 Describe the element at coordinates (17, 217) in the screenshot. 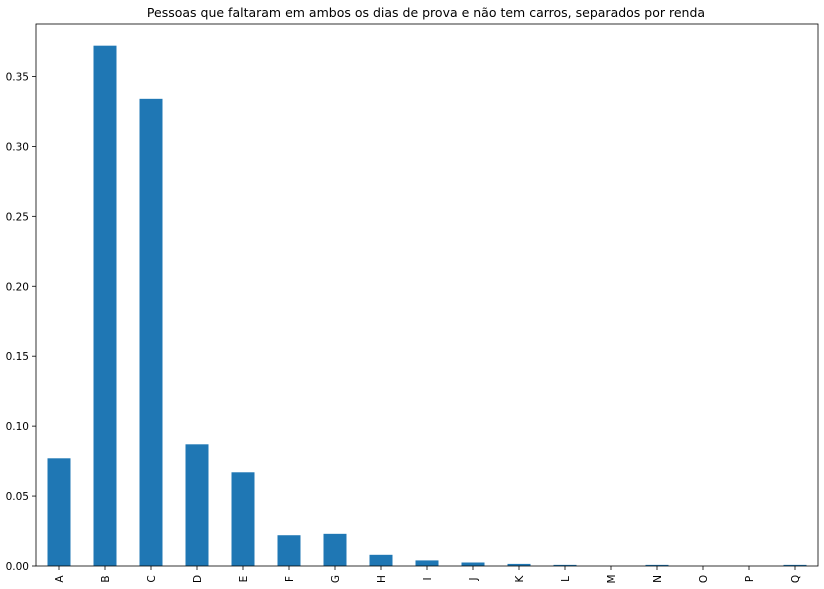

I see `y-tick-label-0.25: 0.25` at that location.